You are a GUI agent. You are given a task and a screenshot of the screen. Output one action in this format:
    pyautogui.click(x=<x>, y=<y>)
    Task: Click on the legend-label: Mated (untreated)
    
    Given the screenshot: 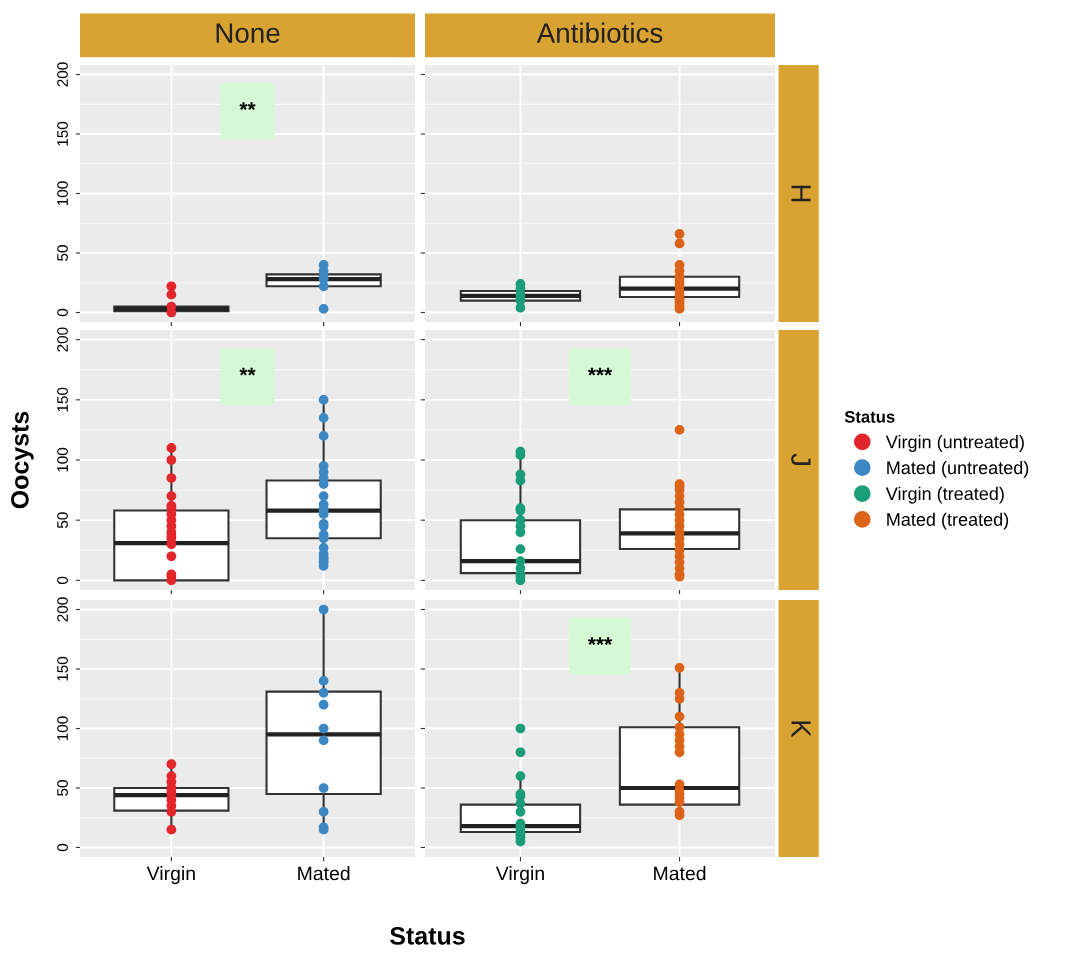 What is the action you would take?
    pyautogui.click(x=958, y=469)
    